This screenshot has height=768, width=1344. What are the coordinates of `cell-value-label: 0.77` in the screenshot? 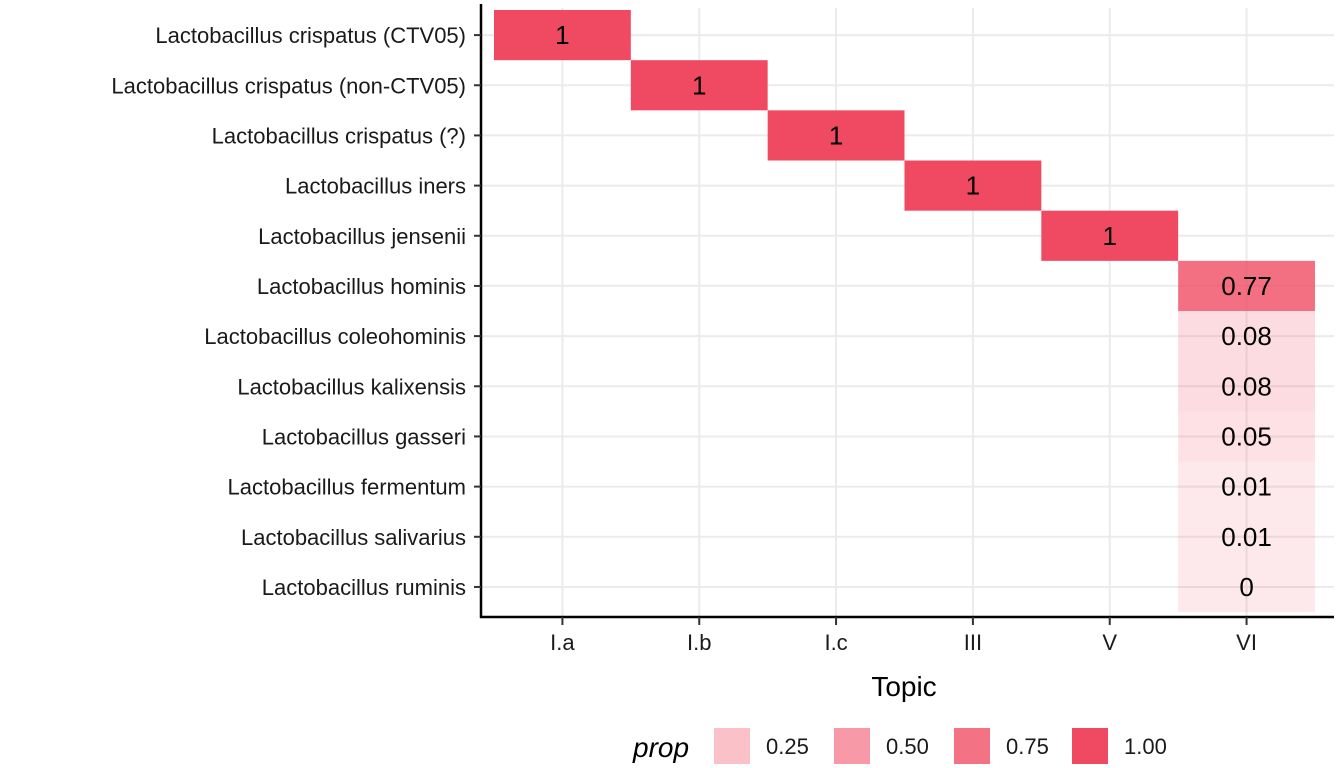 It's located at (1246, 286).